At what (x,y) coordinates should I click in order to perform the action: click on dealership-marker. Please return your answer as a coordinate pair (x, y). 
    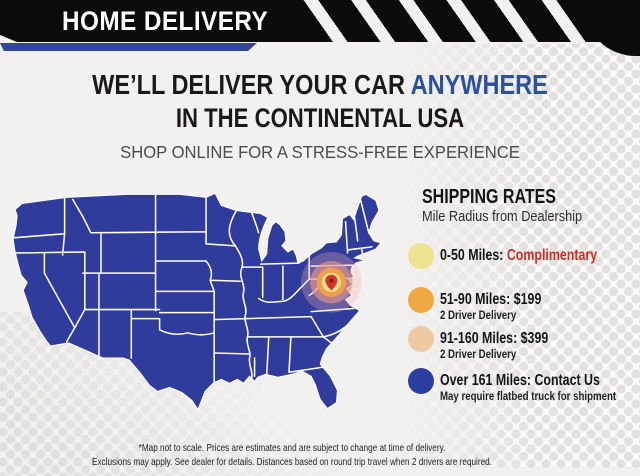
    Looking at the image, I should click on (331, 282).